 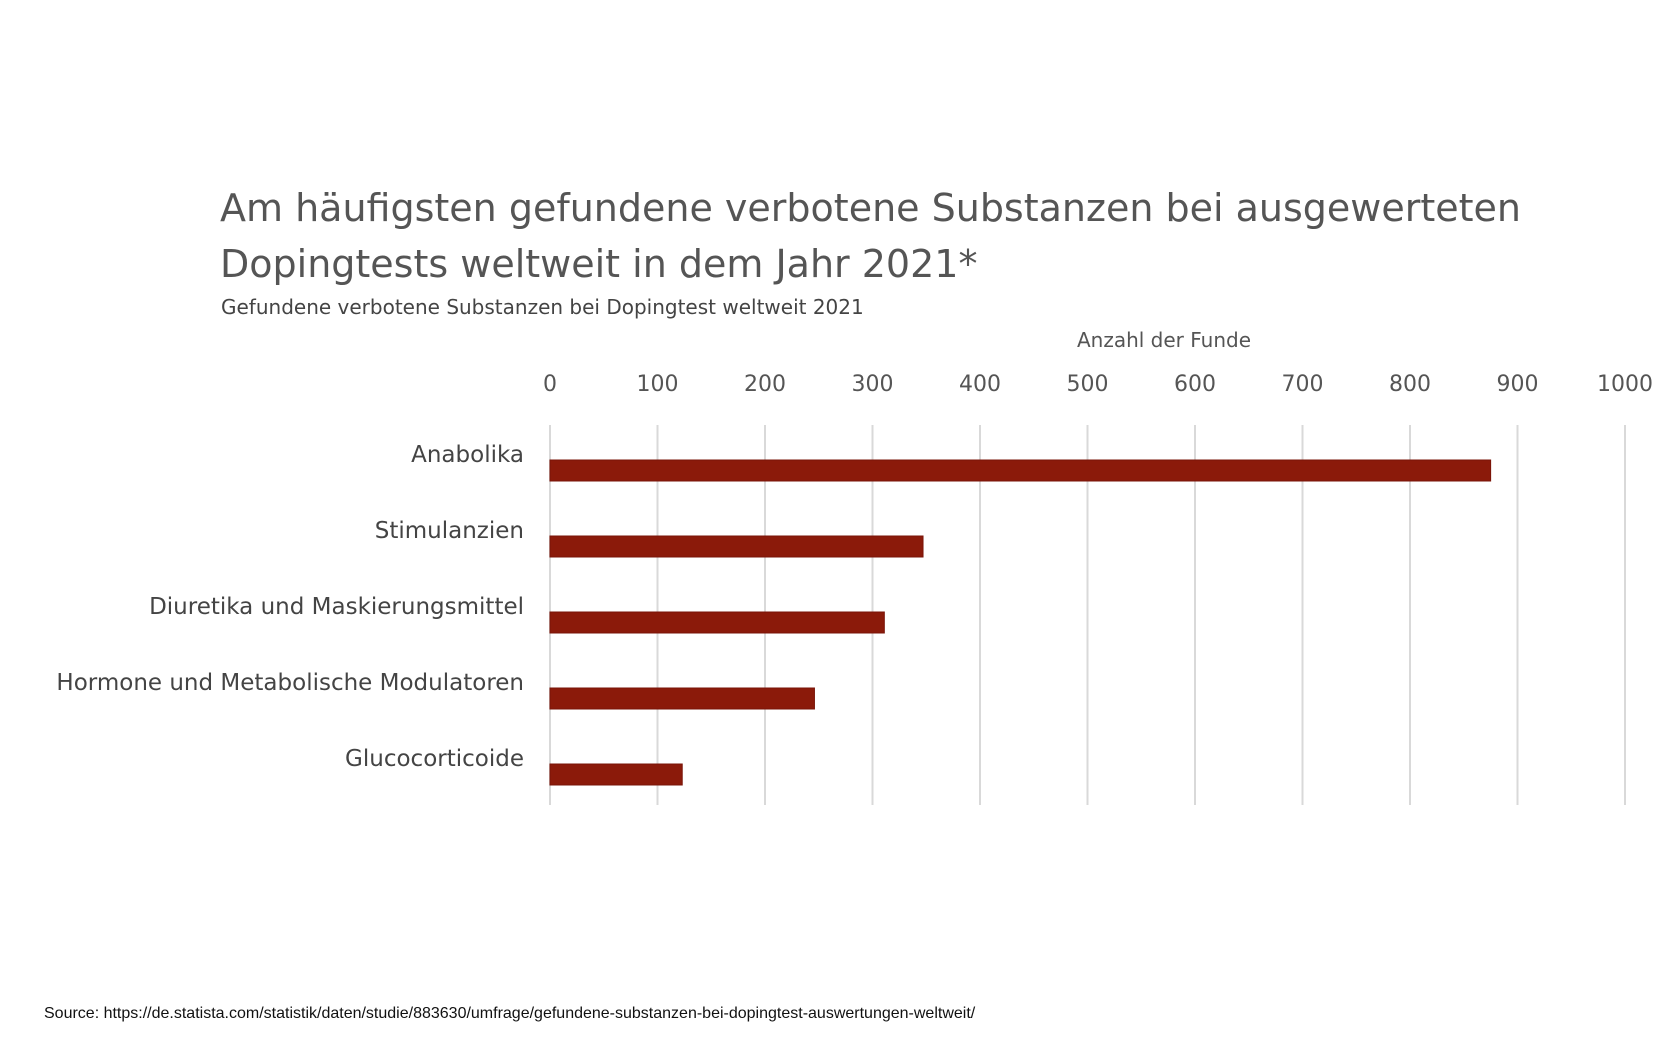 What do you see at coordinates (1088, 384) in the screenshot?
I see `x-tick-label: 500` at bounding box center [1088, 384].